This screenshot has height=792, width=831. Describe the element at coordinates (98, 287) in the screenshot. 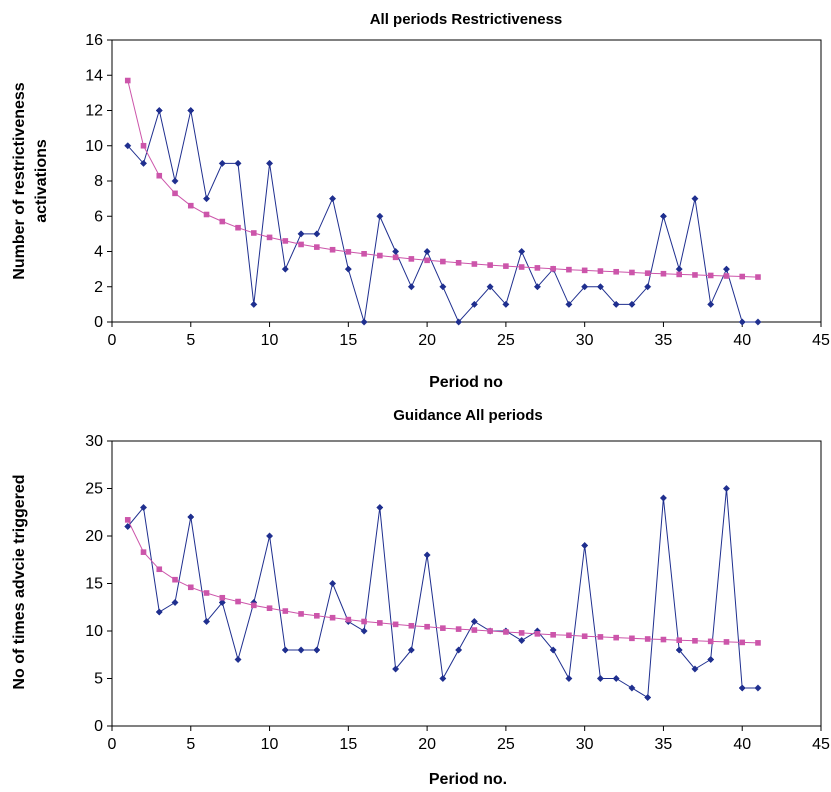

I see `y-tick-label: 2` at that location.